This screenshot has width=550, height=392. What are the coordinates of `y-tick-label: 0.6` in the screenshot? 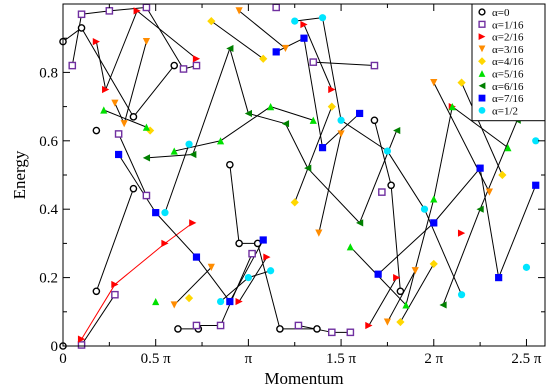 It's located at (48, 142).